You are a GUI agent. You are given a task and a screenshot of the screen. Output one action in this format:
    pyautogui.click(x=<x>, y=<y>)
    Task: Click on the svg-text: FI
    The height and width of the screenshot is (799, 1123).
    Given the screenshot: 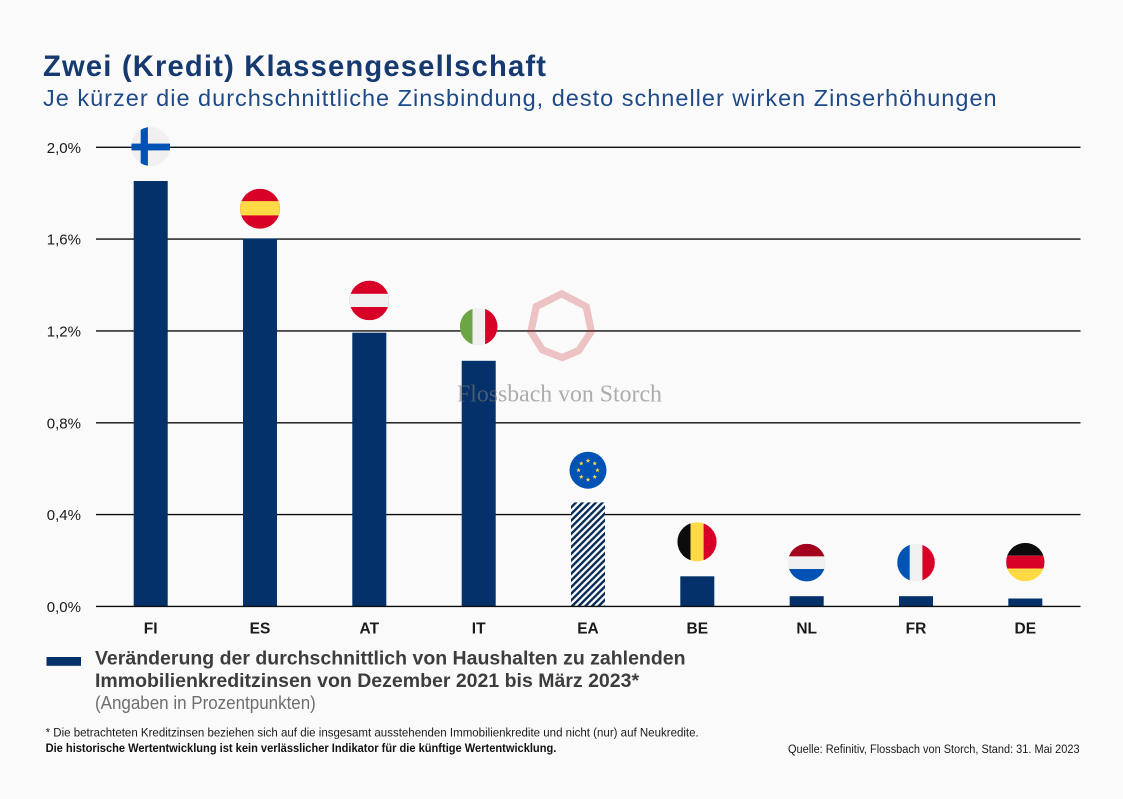 What is the action you would take?
    pyautogui.click(x=151, y=629)
    